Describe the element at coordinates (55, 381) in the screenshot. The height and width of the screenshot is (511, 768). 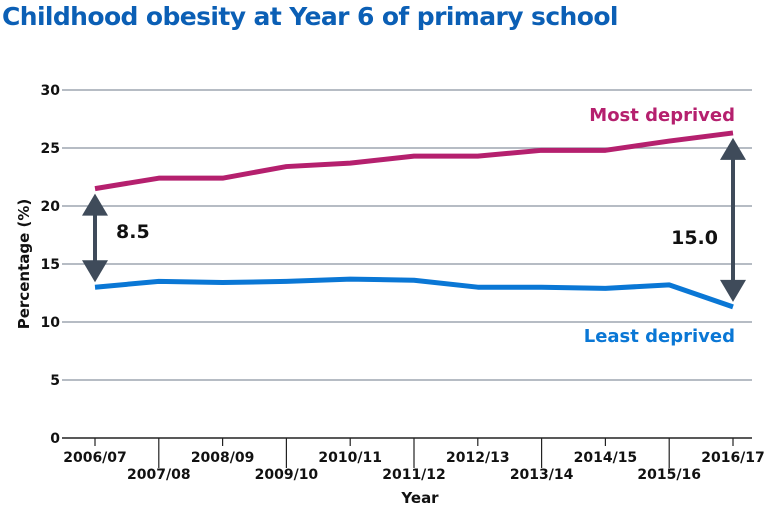
I see `y-tick-label: 5` at that location.